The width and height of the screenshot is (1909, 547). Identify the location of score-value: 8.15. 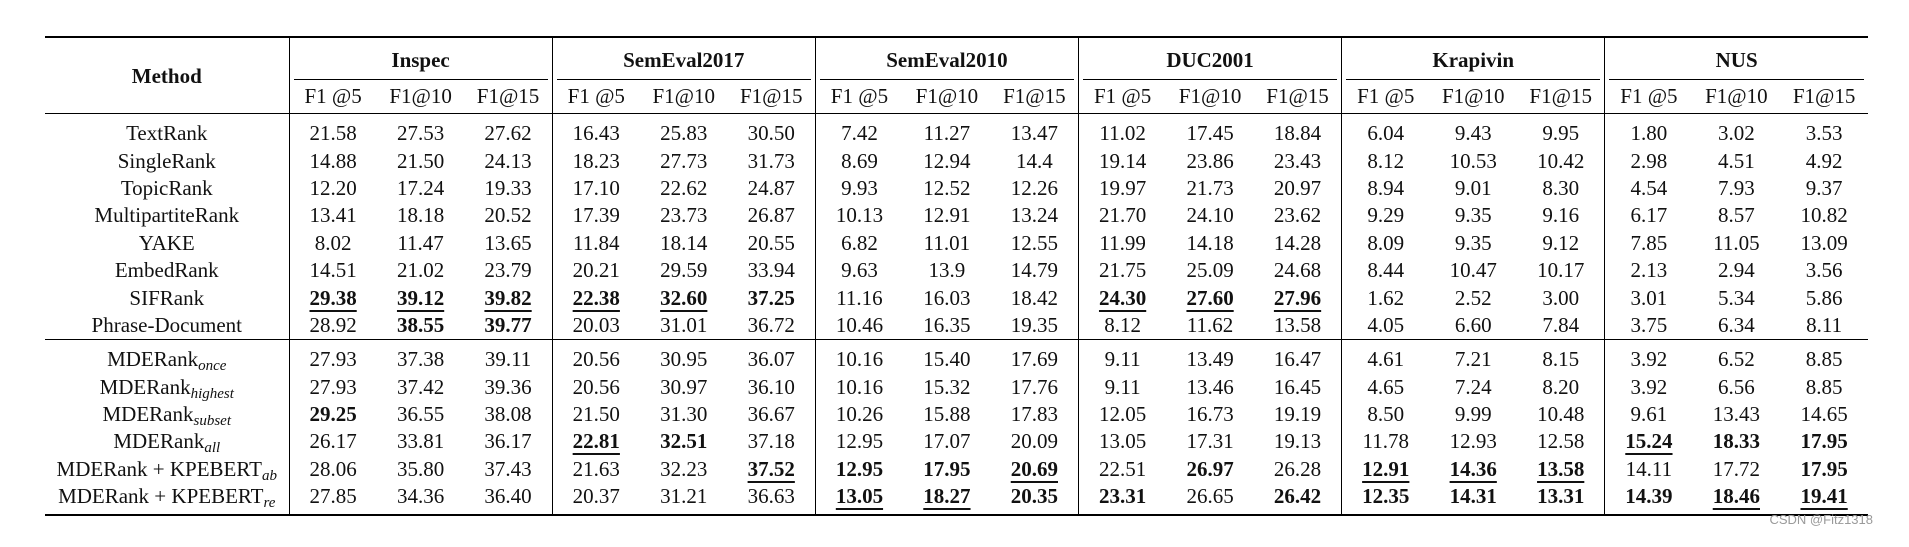
(1561, 359).